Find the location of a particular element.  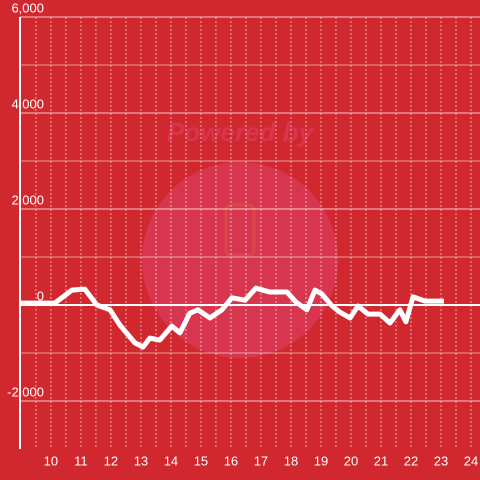

x-tick-label: 14 is located at coordinates (171, 460).